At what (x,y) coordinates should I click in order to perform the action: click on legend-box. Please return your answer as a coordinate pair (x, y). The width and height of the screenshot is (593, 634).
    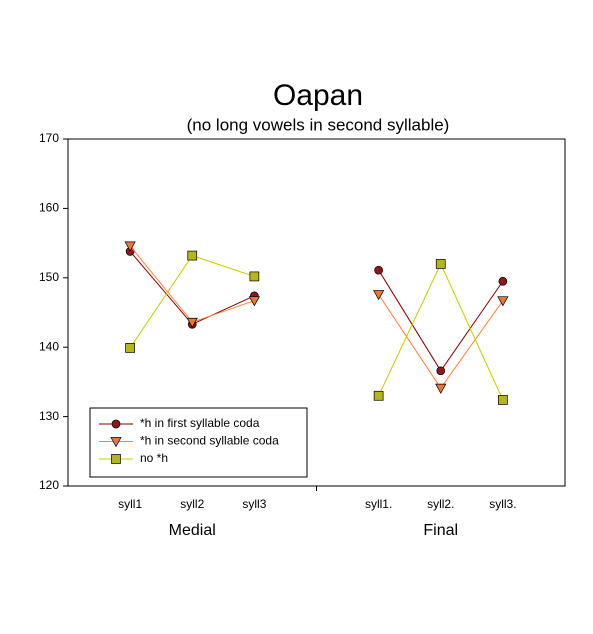
    Looking at the image, I should click on (198, 442).